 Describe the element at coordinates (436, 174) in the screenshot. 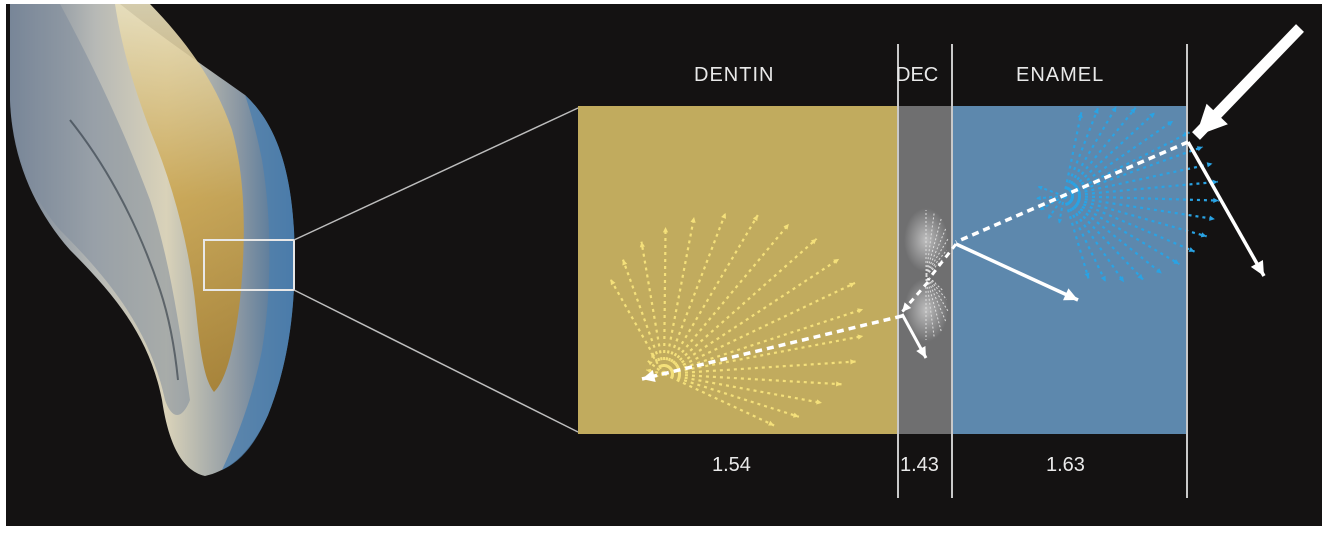

I see `zoom-guide-top` at that location.